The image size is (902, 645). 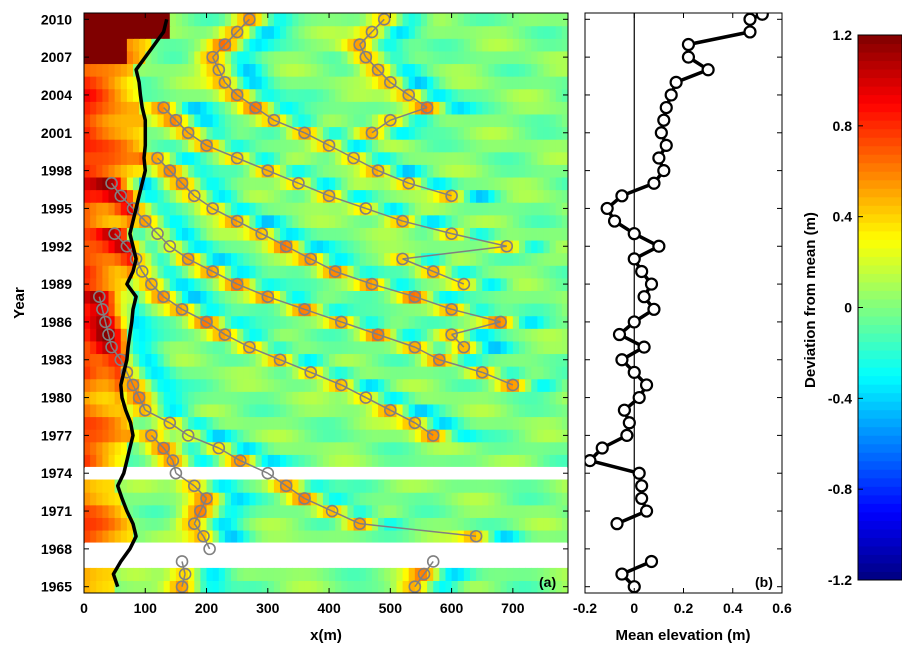 I want to click on mean-elevation-marker, so click(x=642, y=271).